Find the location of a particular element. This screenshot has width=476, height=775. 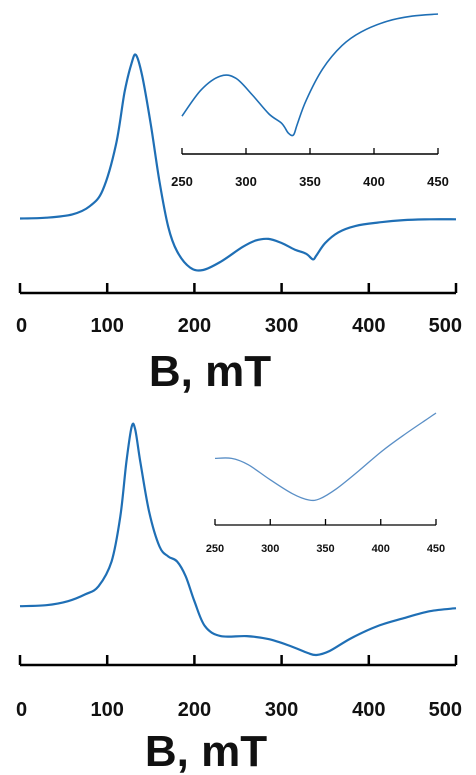

bottom-inset-tick-label: 300 is located at coordinates (270, 549).